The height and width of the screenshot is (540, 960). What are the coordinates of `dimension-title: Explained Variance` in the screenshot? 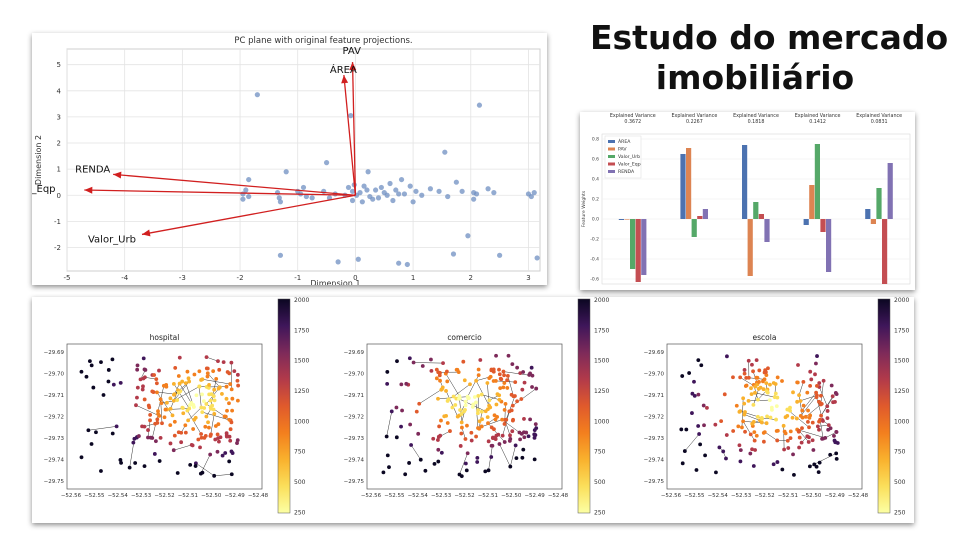 It's located at (756, 116).